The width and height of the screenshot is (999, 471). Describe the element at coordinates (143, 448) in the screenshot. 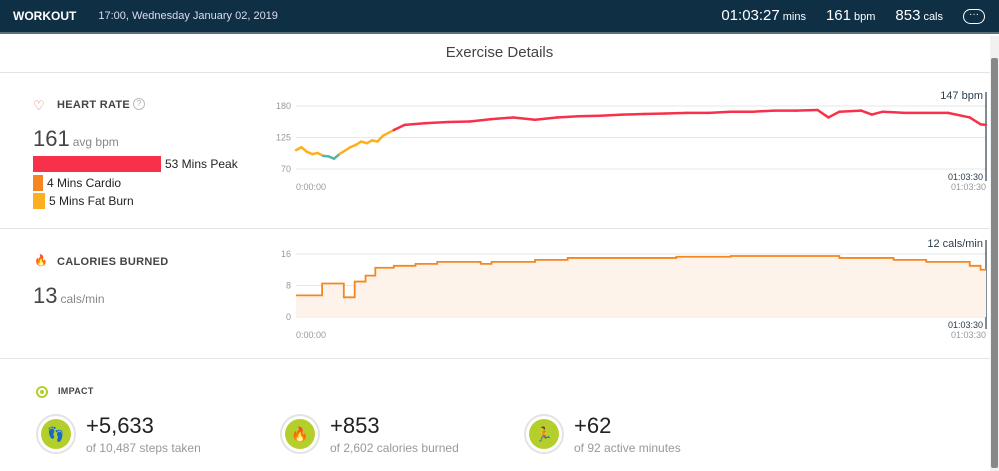

I see `impact-sub: of 10,487 steps taken` at that location.